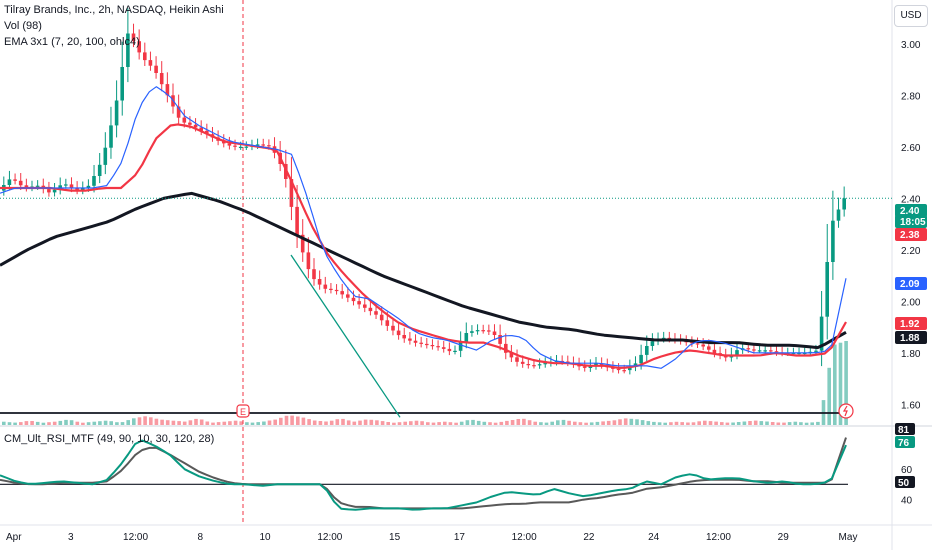  Describe the element at coordinates (243, 411) in the screenshot. I see `earnings-marker-box` at that location.